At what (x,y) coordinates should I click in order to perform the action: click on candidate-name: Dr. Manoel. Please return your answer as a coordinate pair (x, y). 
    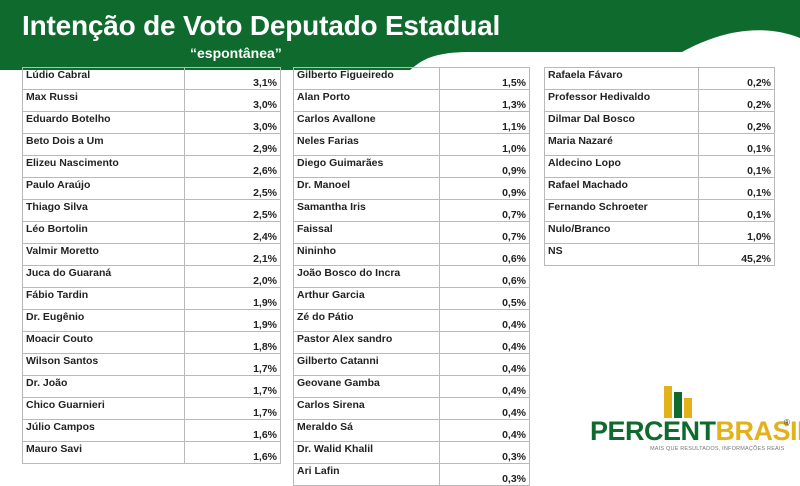
    Looking at the image, I should click on (366, 188).